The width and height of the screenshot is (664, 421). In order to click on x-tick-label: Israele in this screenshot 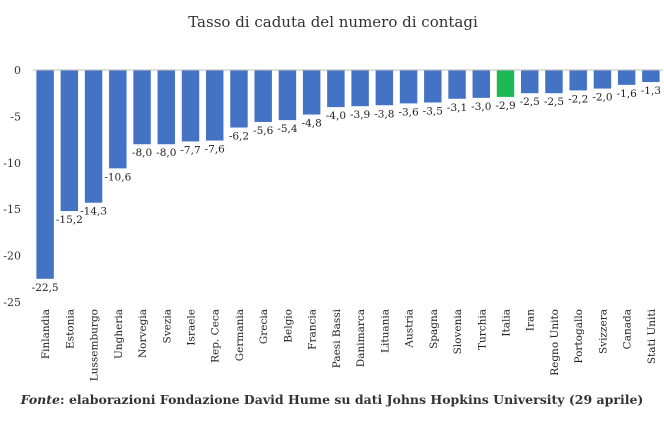, I will do `click(192, 327)`.